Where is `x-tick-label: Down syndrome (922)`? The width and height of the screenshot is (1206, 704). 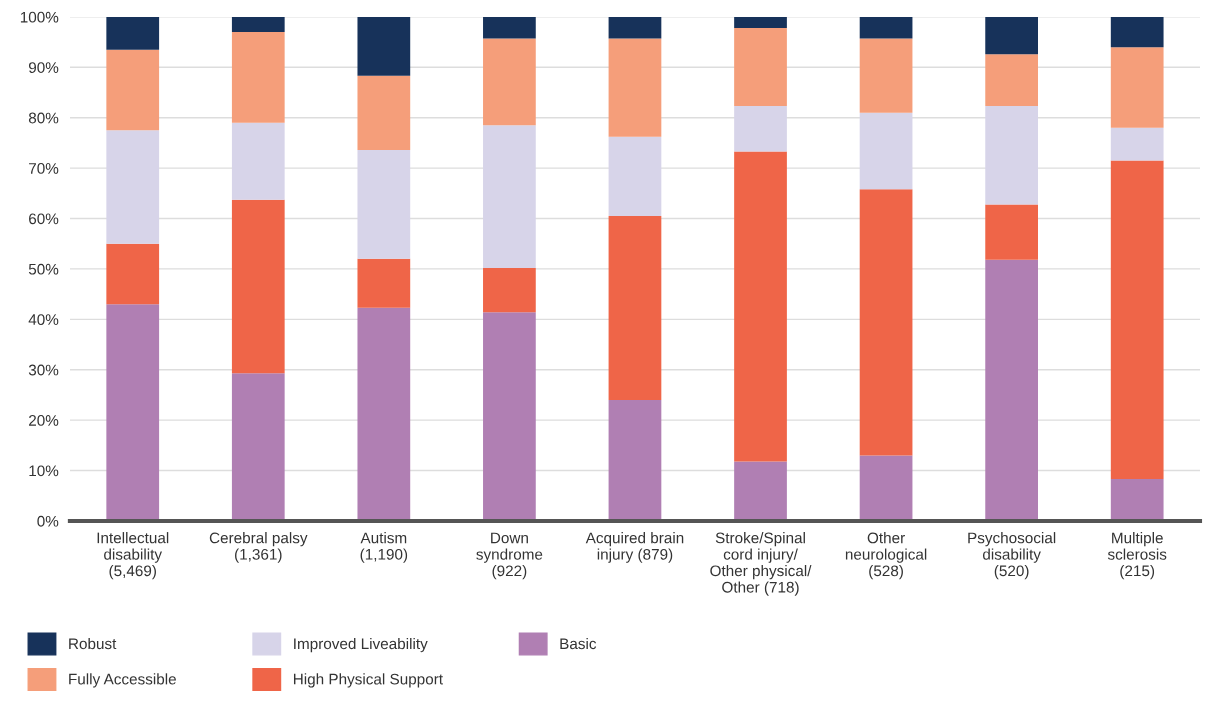
x-tick-label: Down syndrome (922) is located at coordinates (509, 556).